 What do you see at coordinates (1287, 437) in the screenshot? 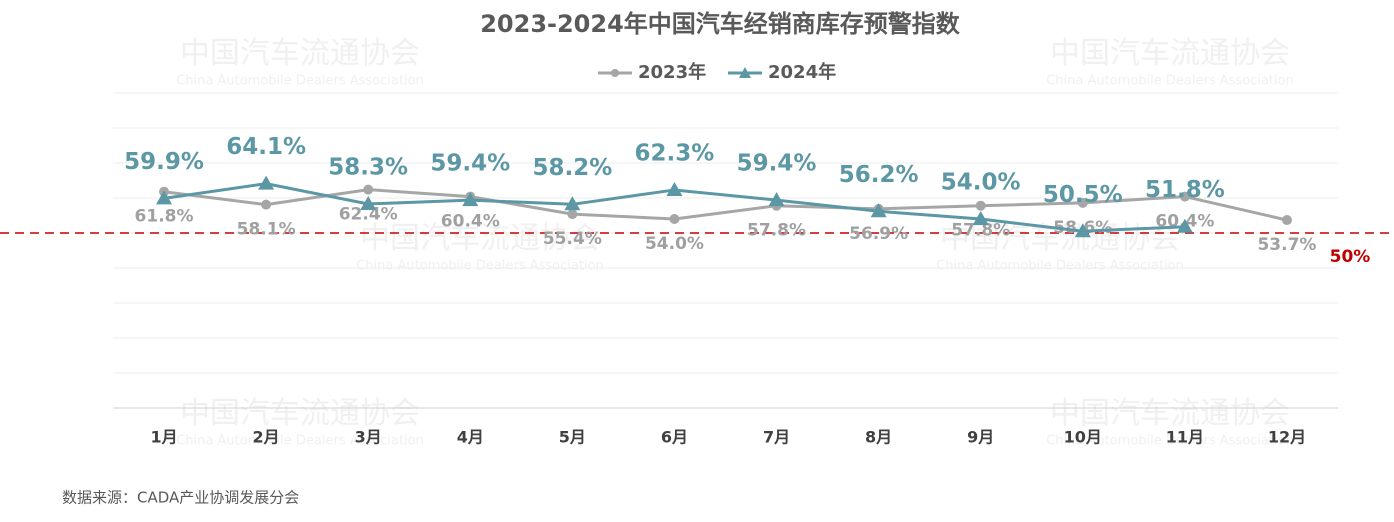
I see `x-tick-label: 12月` at bounding box center [1287, 437].